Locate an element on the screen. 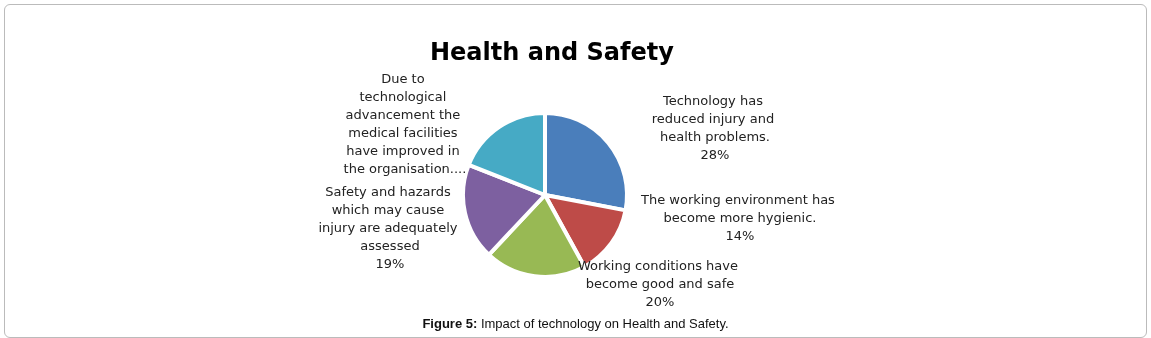 Image resolution: width=1151 pixels, height=338 pixels. data-label: 19% is located at coordinates (390, 263).